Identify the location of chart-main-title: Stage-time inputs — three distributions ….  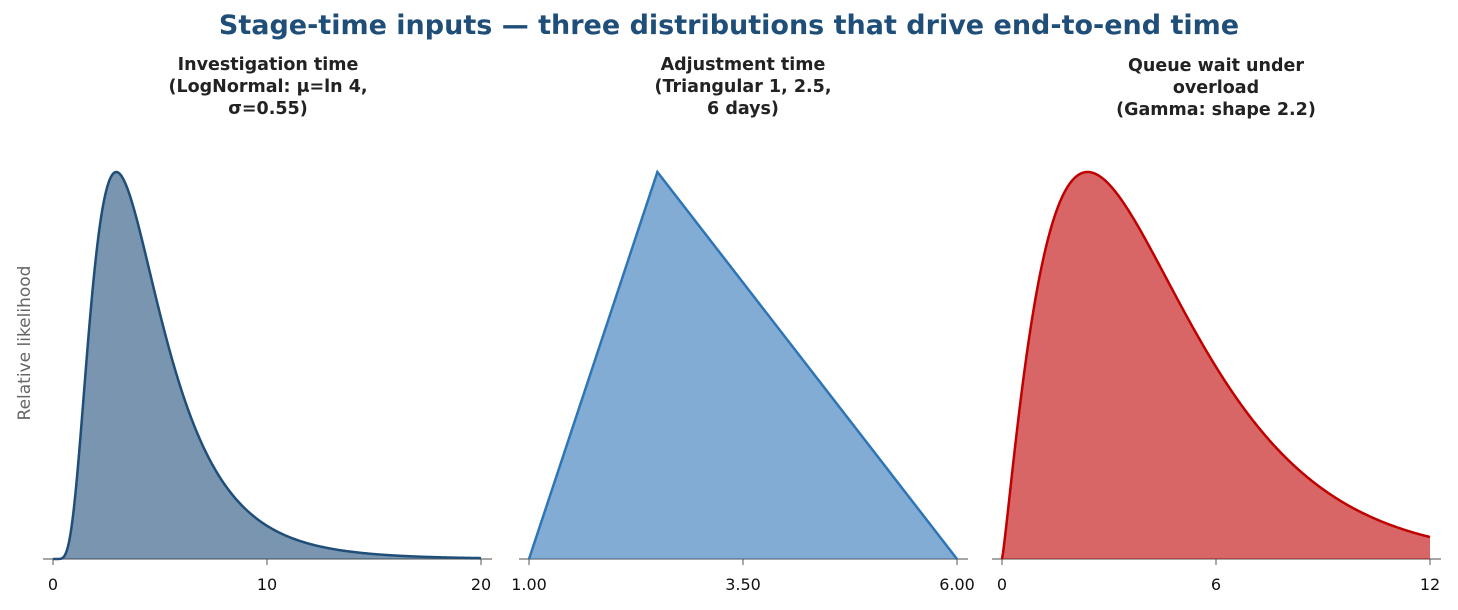
(729, 25).